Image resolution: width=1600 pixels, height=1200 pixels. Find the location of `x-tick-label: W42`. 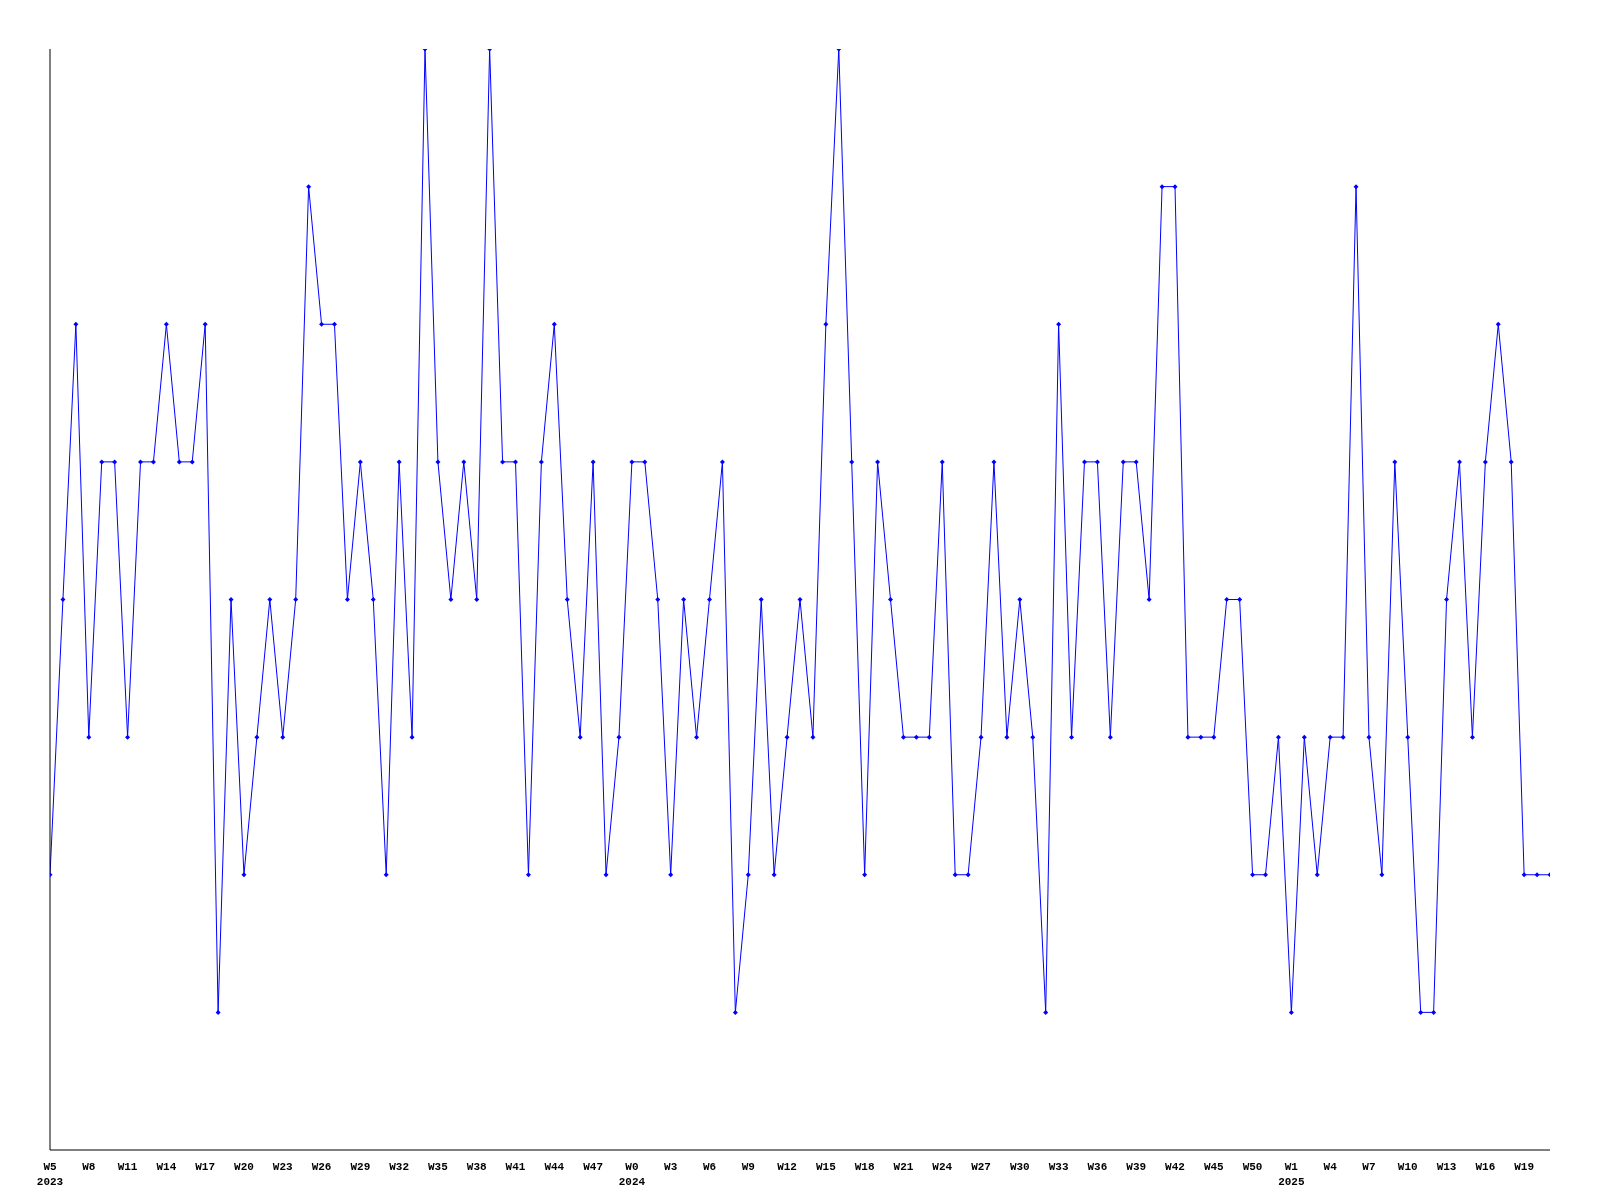

x-tick-label: W42 is located at coordinates (1175, 1167).